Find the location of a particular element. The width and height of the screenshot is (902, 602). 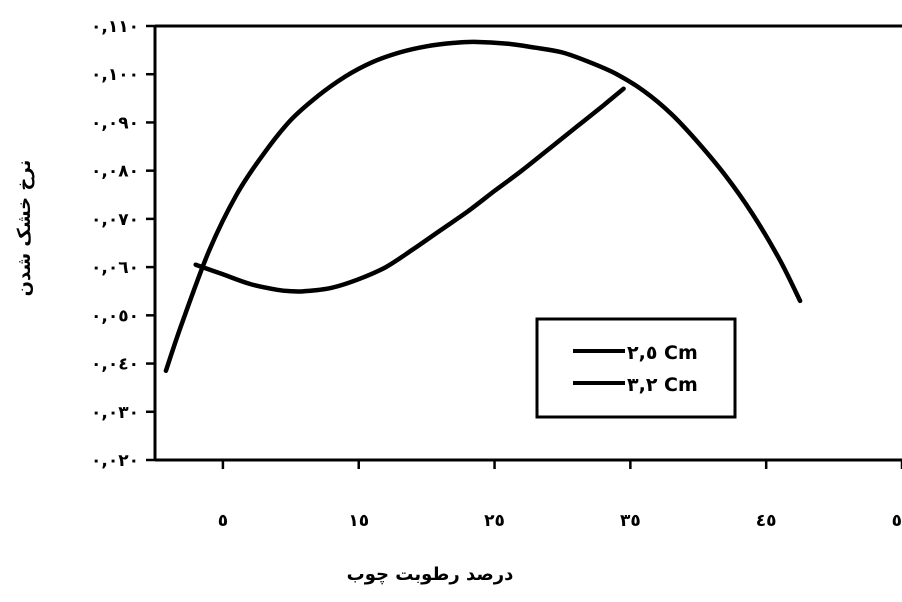

y-tick-label: ٠,٠٨٠ is located at coordinates (115, 172).